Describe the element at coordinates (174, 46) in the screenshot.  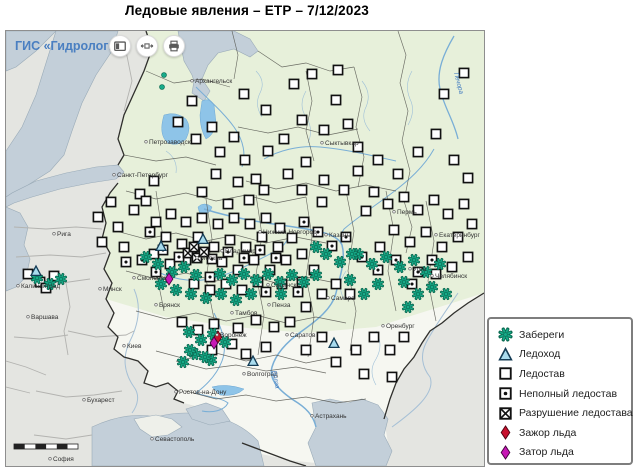
I see `print-button` at that location.